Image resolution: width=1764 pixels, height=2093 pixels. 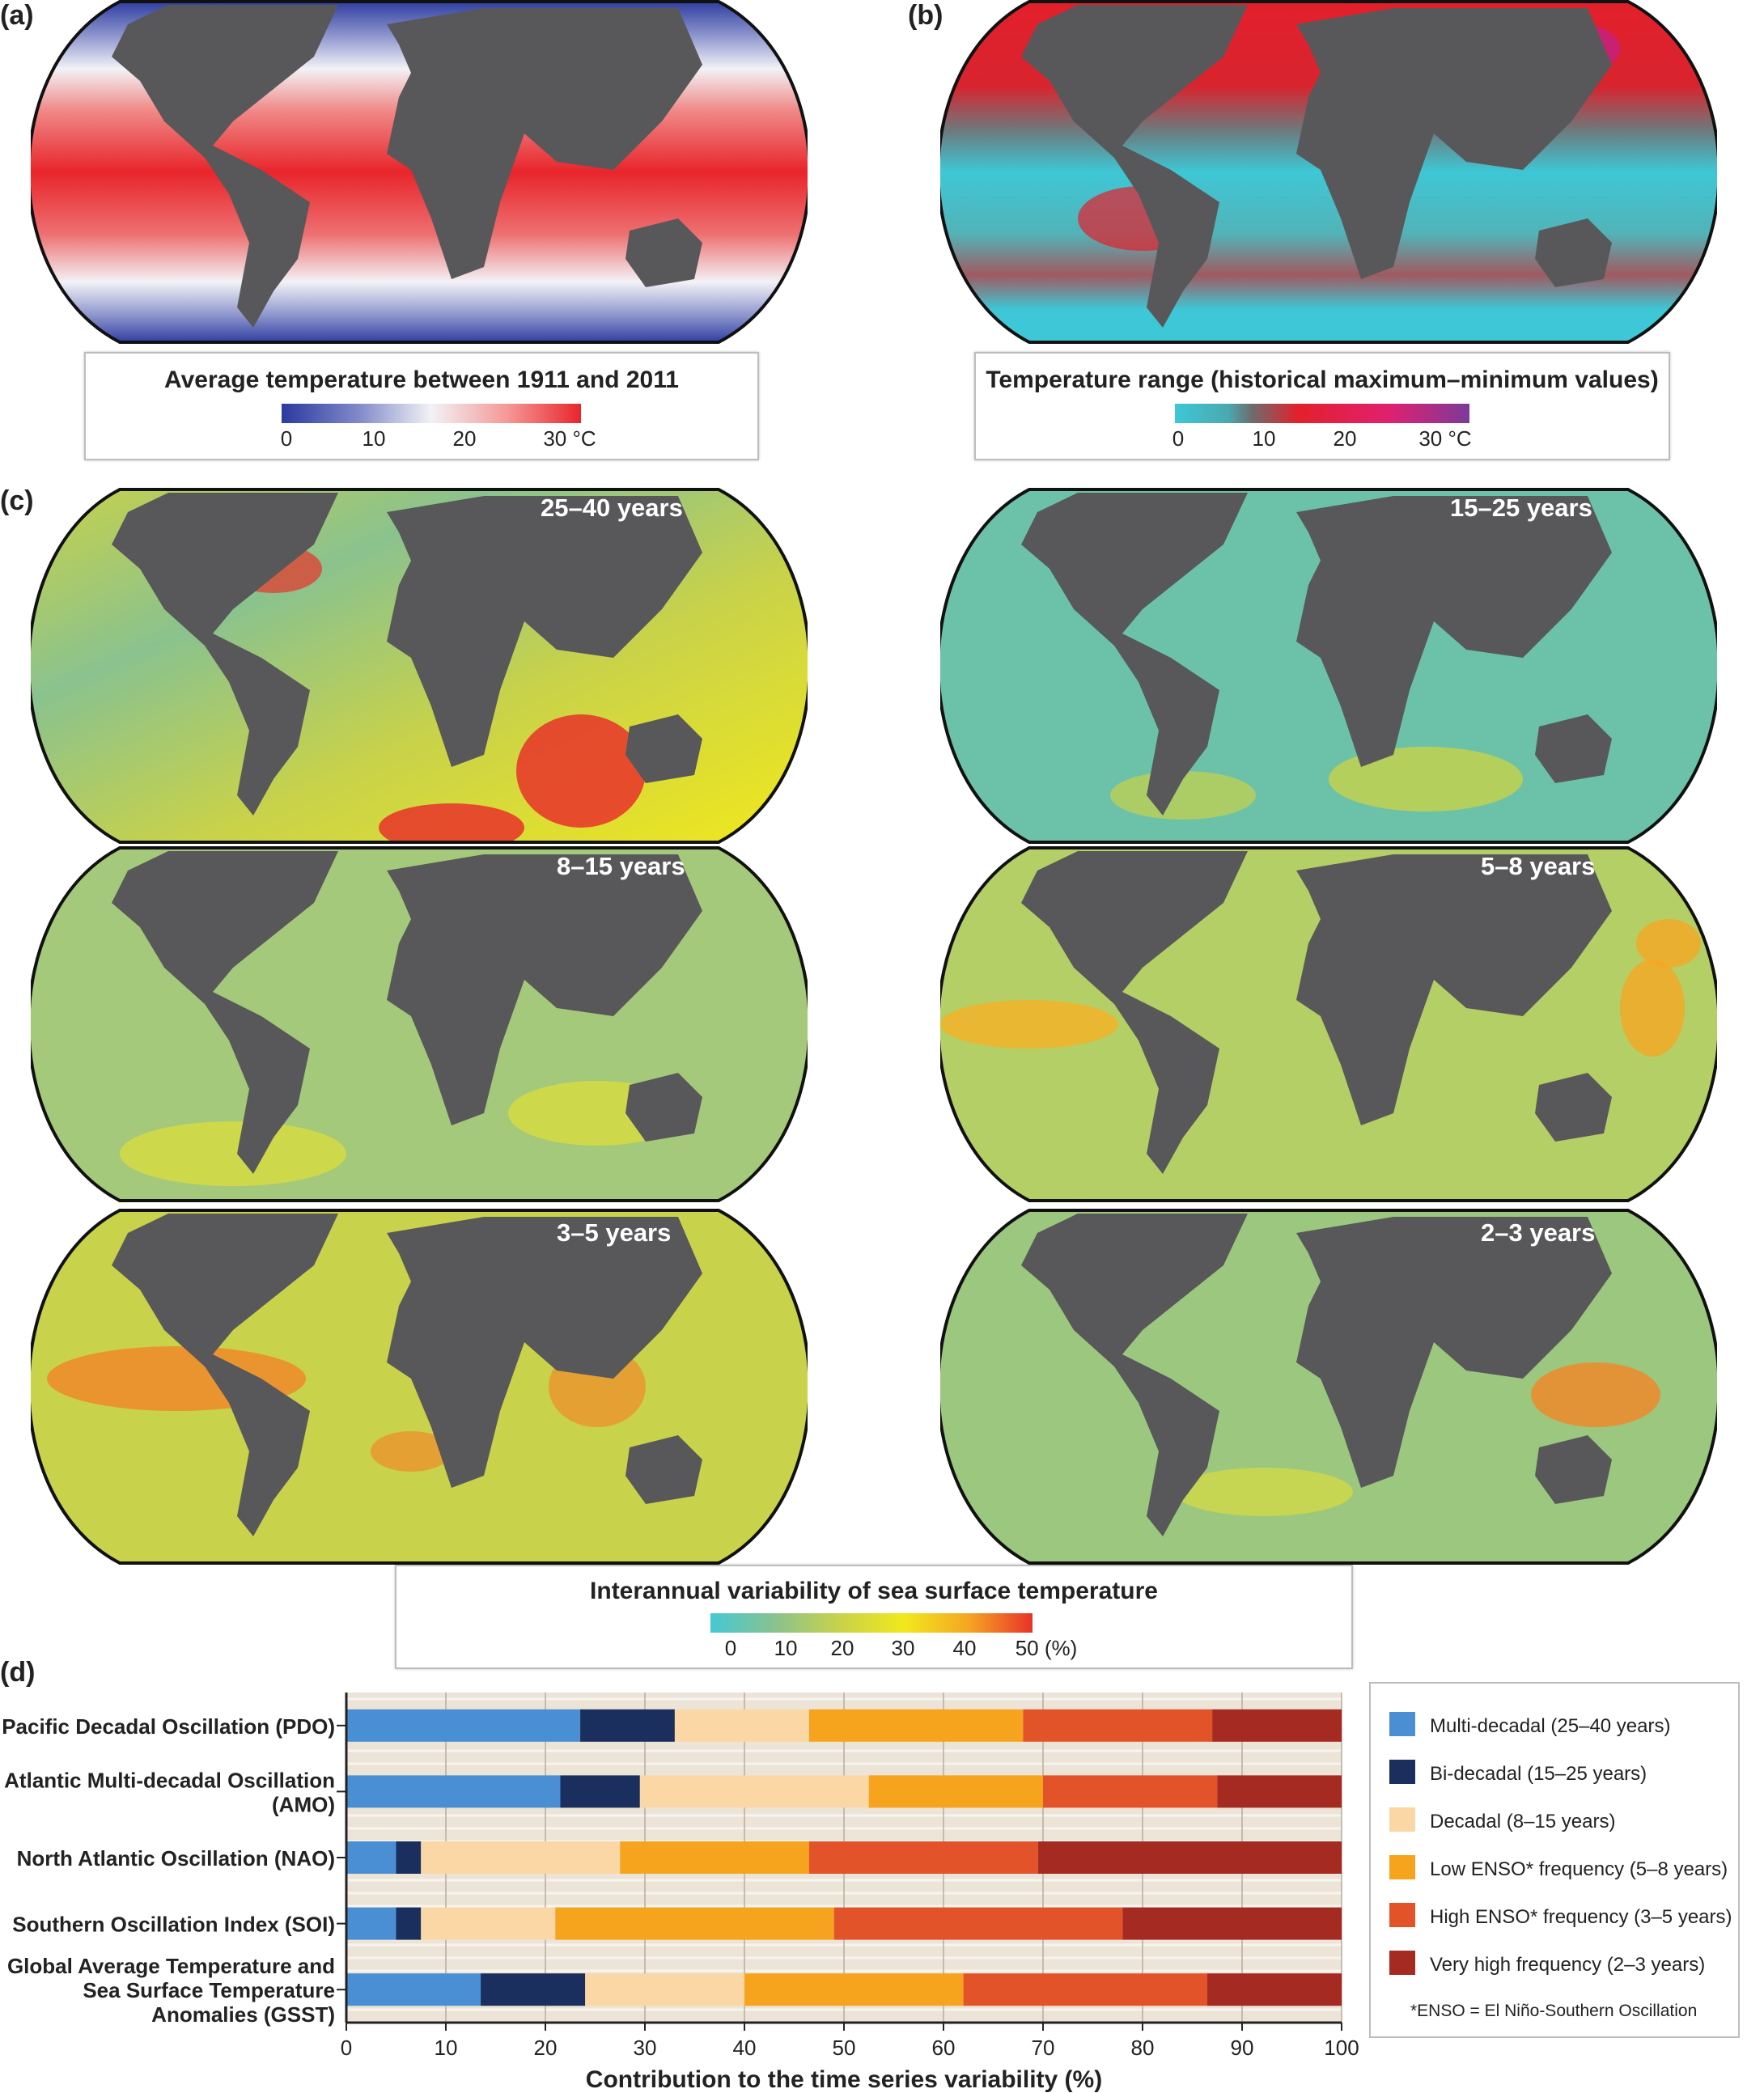 What do you see at coordinates (745, 2048) in the screenshot?
I see `x-tick-label: 40` at bounding box center [745, 2048].